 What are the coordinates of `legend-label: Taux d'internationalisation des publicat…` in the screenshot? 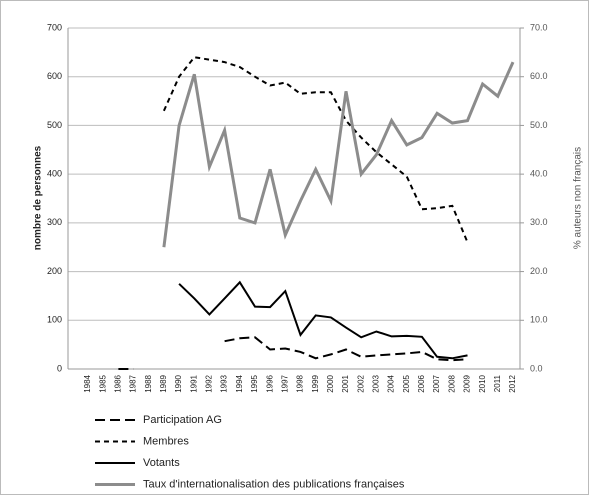 It's located at (274, 484).